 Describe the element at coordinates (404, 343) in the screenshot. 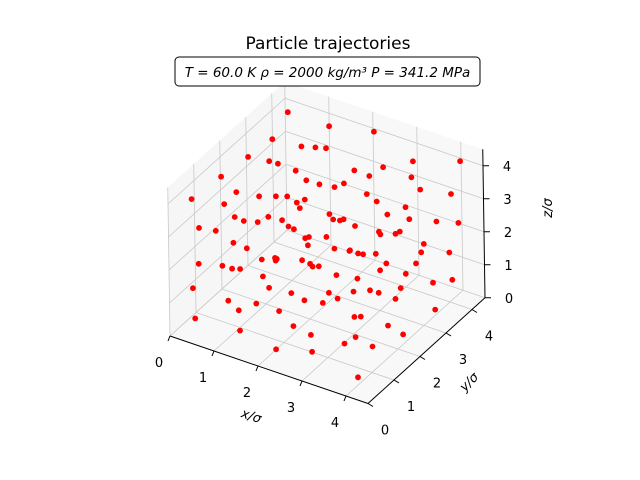

I see `grid-line-x-floor` at that location.